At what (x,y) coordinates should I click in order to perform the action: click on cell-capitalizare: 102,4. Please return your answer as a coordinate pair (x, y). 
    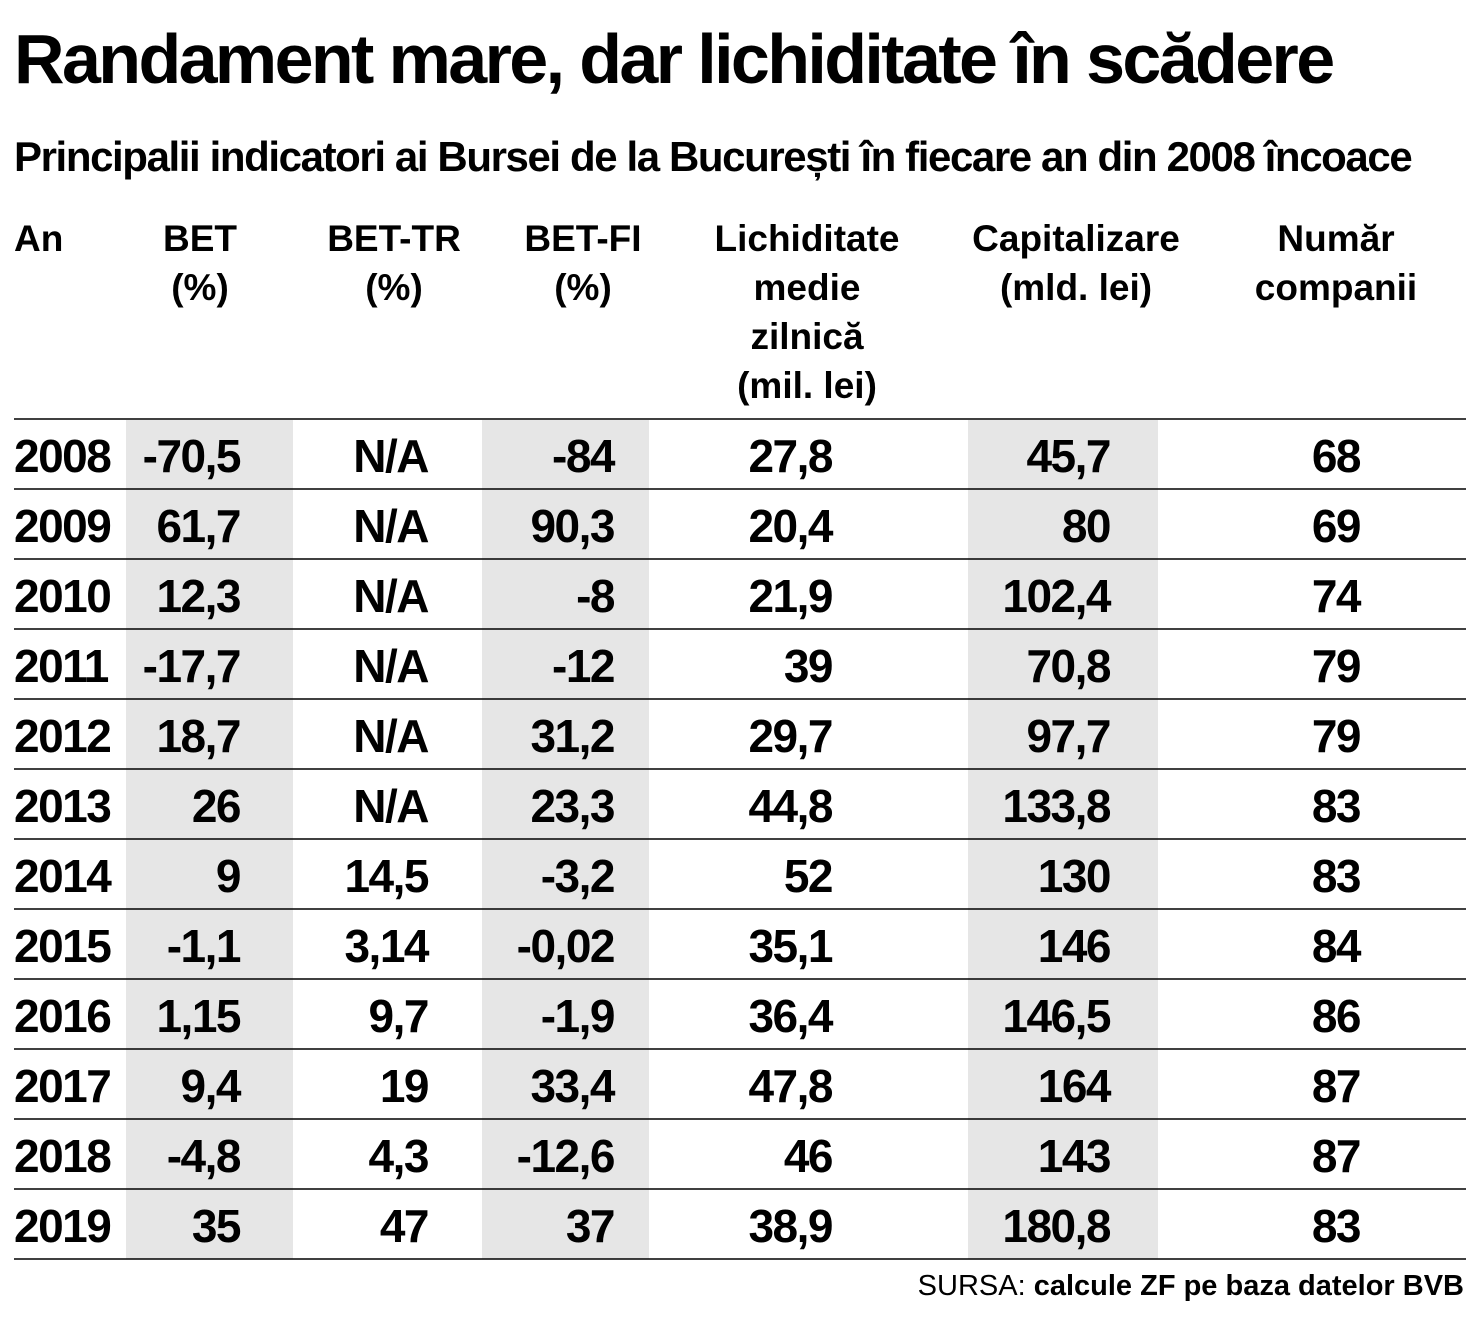
    Looking at the image, I should click on (1057, 596).